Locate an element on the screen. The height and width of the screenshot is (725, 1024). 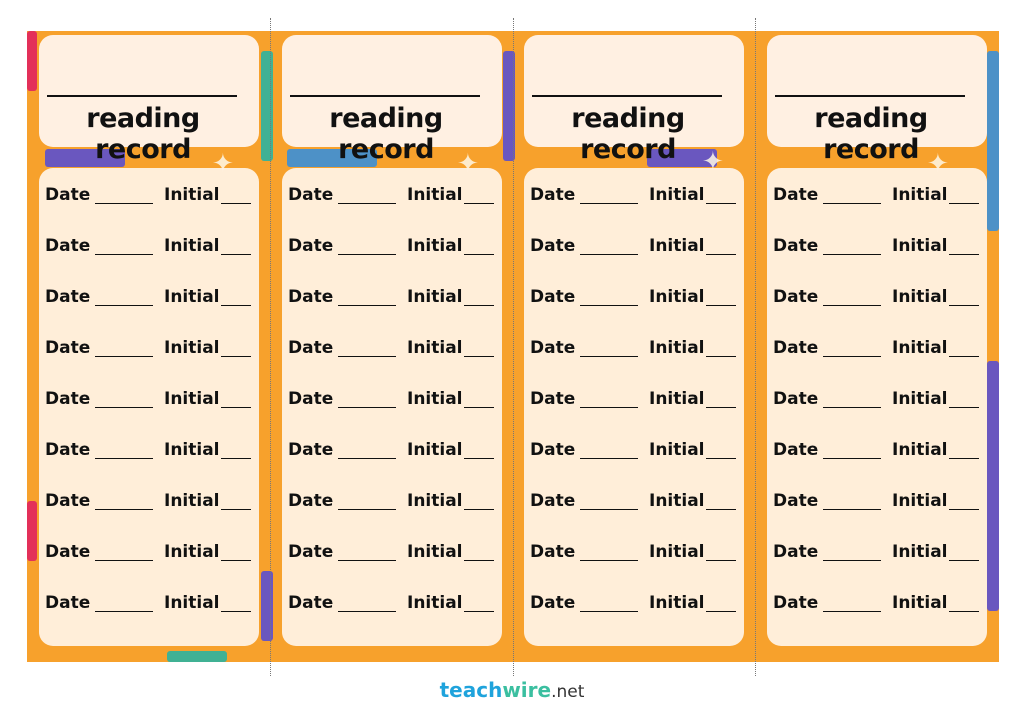
logo-suffix: .net is located at coordinates (568, 692).